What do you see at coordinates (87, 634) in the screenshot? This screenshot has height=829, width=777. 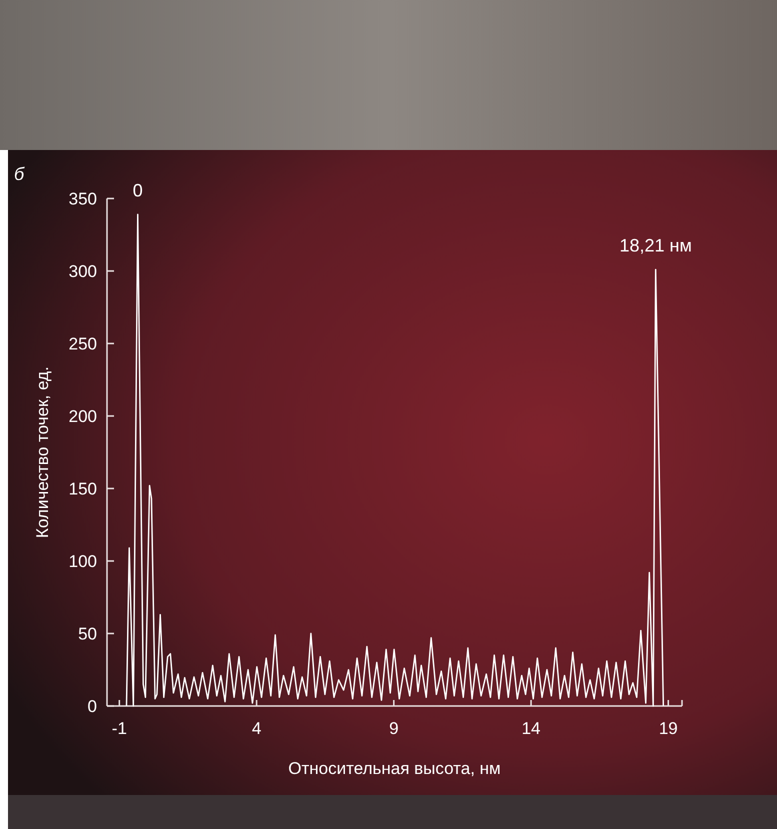 I see `y-tick-label: 50` at bounding box center [87, 634].